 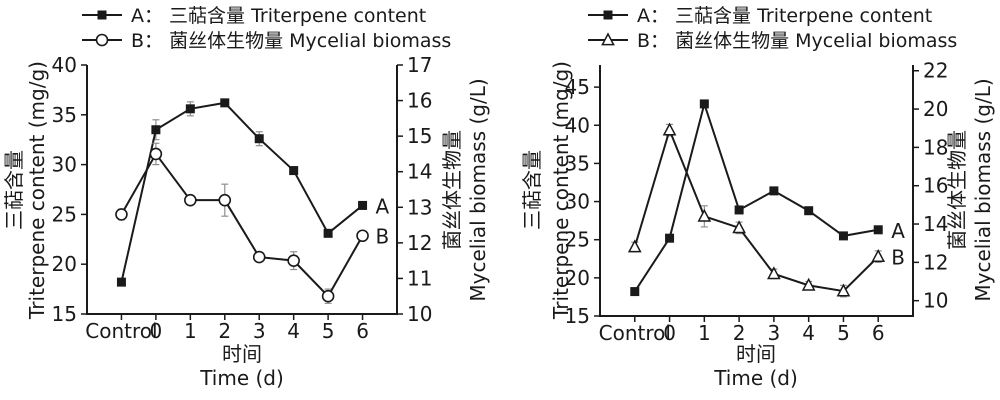 What do you see at coordinates (577, 87) in the screenshot?
I see `left-axis-tick-label: 45` at bounding box center [577, 87].